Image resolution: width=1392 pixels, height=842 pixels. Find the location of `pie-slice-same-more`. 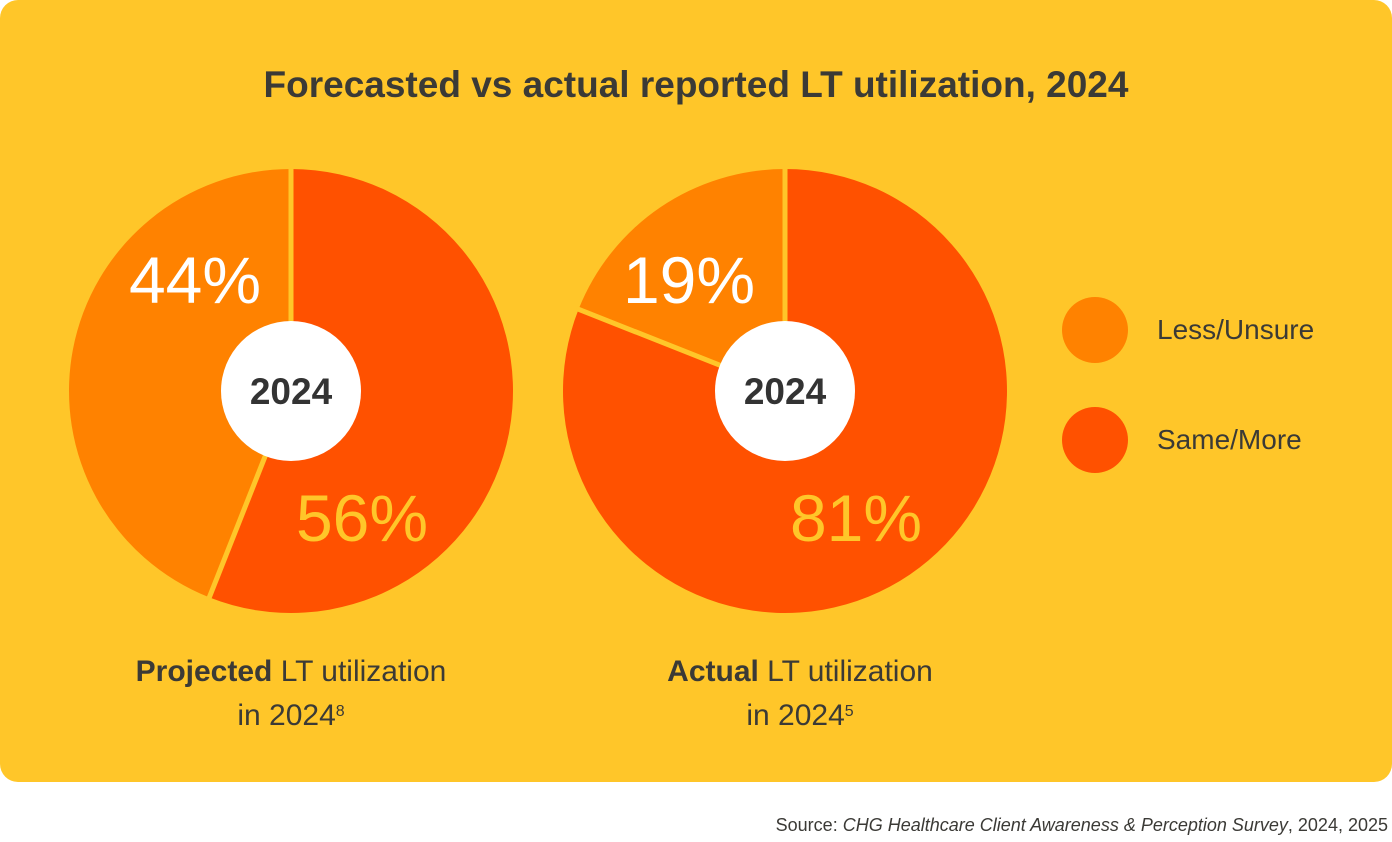

pie-slice-same-more is located at coordinates (361, 391).